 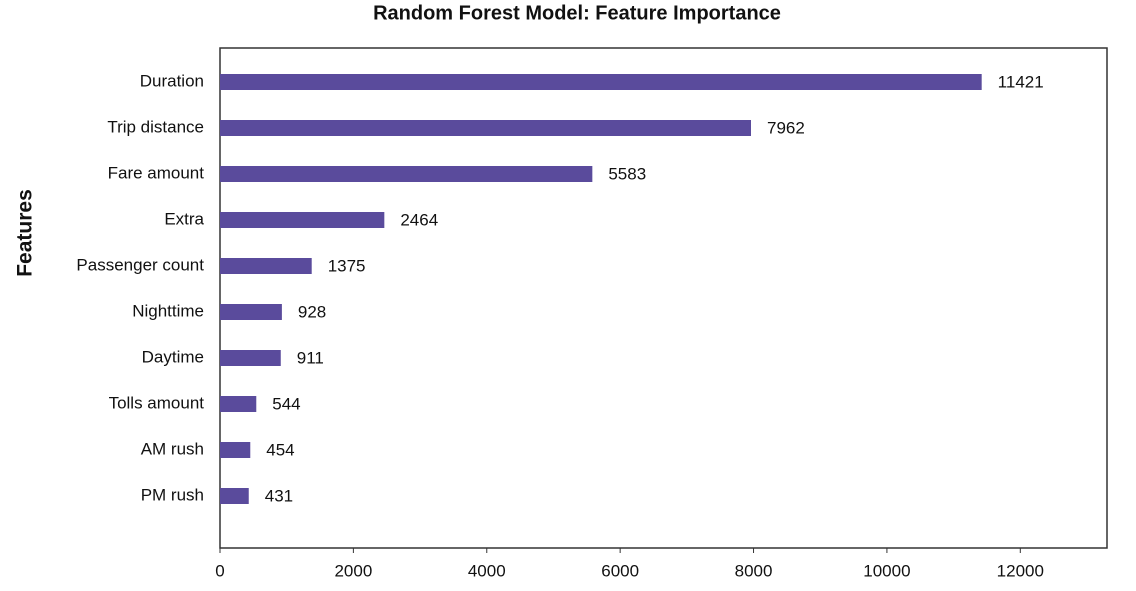 What do you see at coordinates (1020, 570) in the screenshot?
I see `x-tick-label: 12000` at bounding box center [1020, 570].